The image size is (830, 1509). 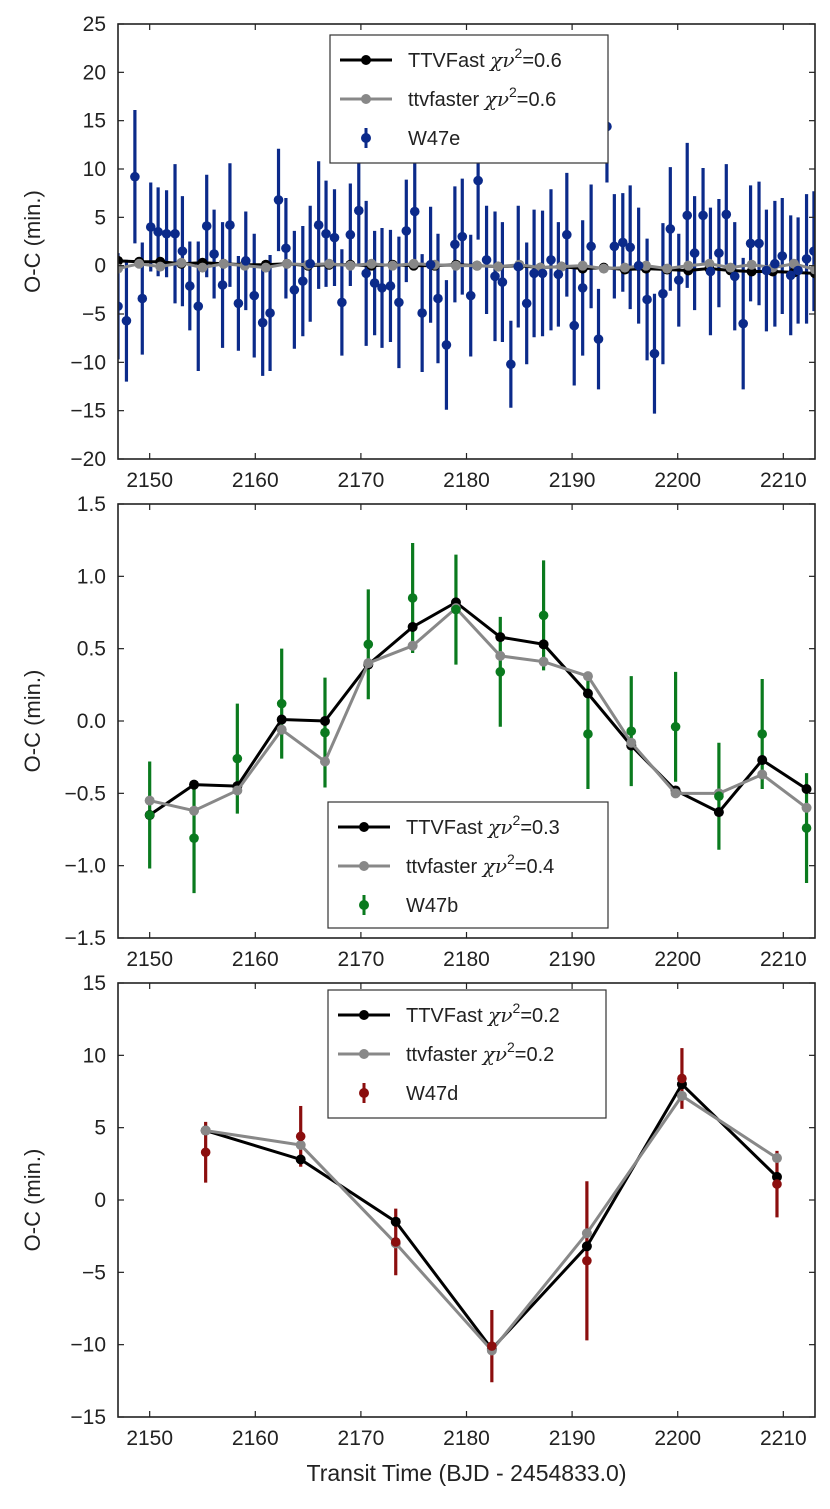 I want to click on y-tick-label: 0.5, so click(x=91, y=649).